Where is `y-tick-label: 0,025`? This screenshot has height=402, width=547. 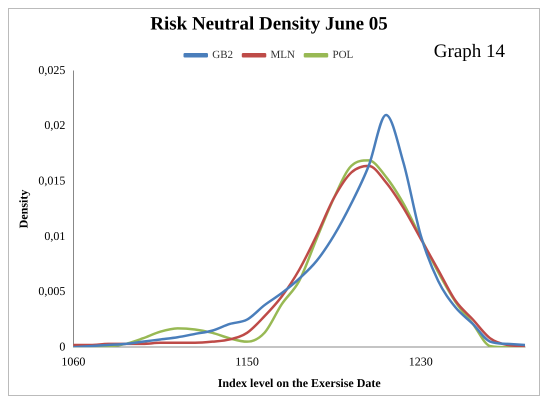 y-tick-label: 0,025 is located at coordinates (52, 69).